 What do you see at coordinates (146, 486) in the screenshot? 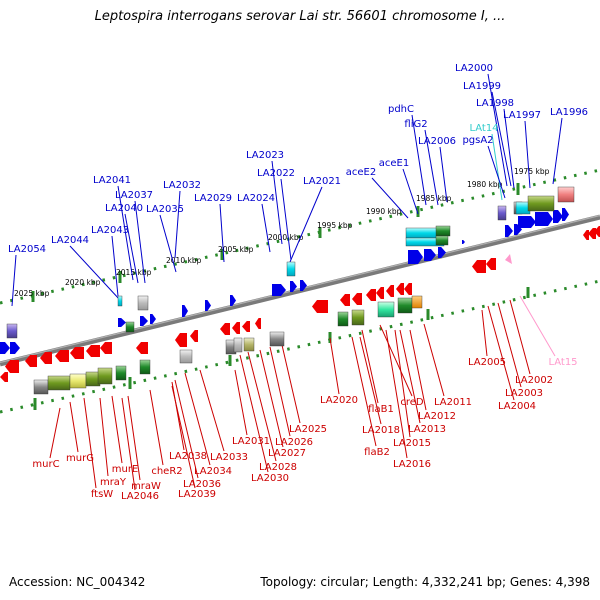
I see `gene-label-mraw: mraW` at bounding box center [146, 486].